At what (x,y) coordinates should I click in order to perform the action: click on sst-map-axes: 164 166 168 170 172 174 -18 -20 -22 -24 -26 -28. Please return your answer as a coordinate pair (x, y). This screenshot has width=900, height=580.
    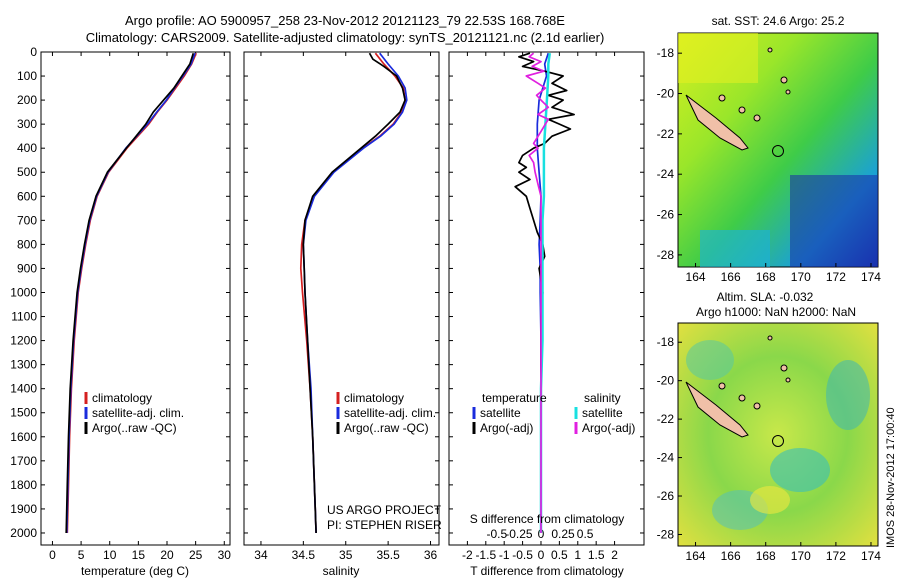
    Looking at the image, I should click on (769, 165).